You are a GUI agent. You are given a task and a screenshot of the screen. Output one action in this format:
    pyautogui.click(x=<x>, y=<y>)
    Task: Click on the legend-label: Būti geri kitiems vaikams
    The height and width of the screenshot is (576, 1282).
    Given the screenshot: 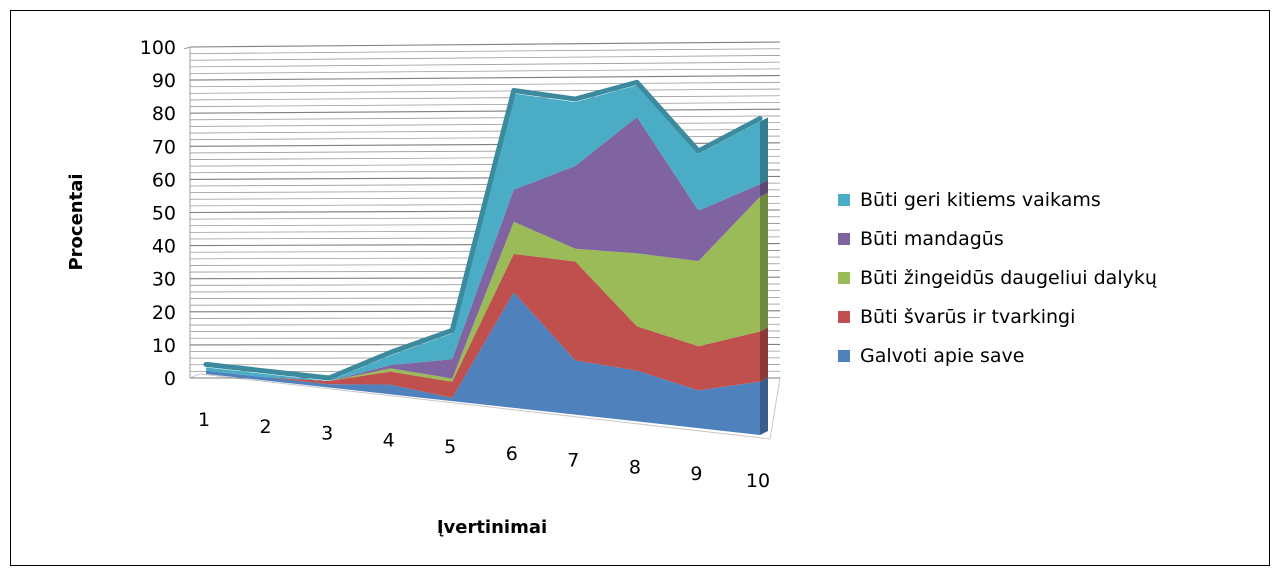 What is the action you would take?
    pyautogui.click(x=980, y=200)
    